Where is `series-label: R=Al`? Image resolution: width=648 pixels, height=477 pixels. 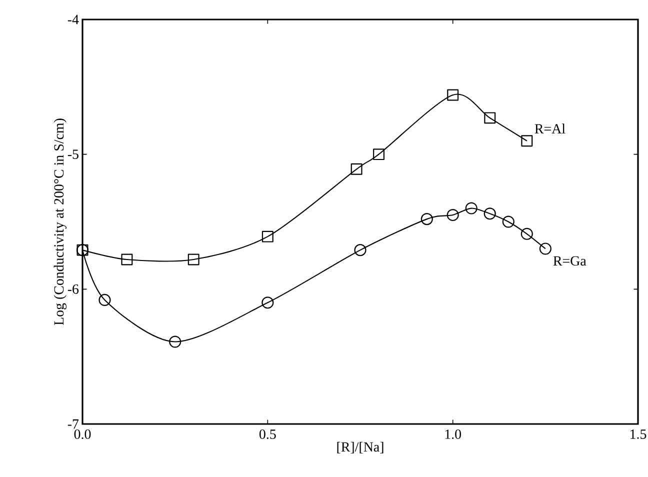 series-label: R=Al is located at coordinates (550, 129).